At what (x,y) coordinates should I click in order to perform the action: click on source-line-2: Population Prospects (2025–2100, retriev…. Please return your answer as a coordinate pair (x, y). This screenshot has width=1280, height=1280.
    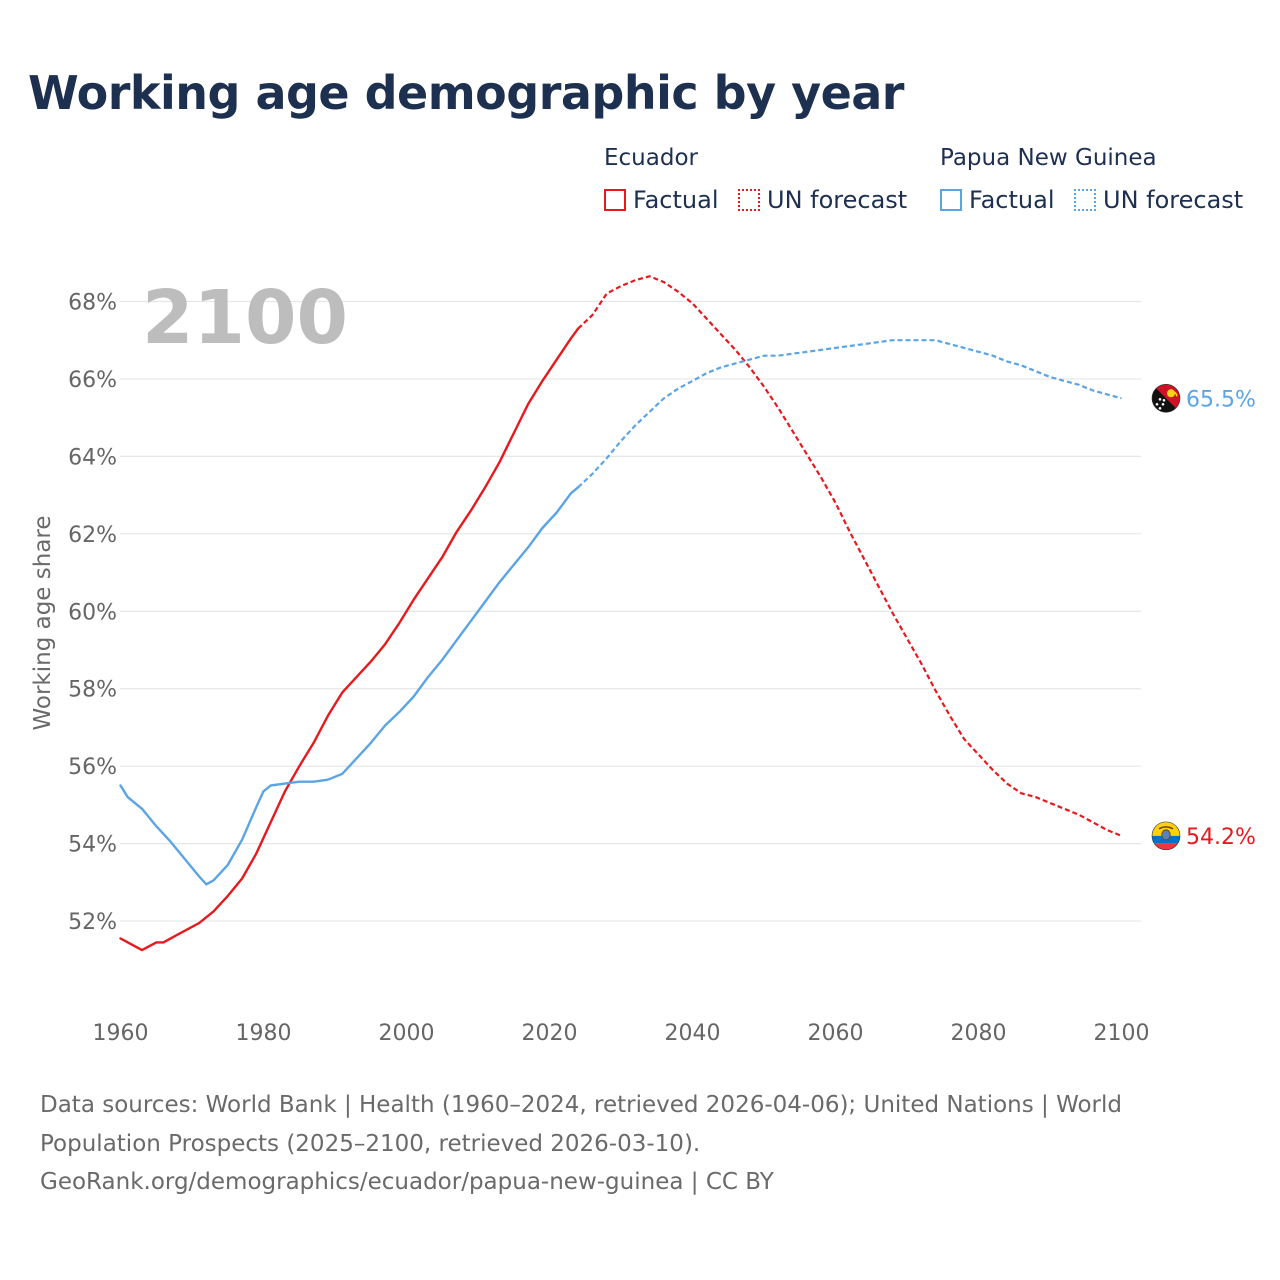
    Looking at the image, I should click on (370, 1143).